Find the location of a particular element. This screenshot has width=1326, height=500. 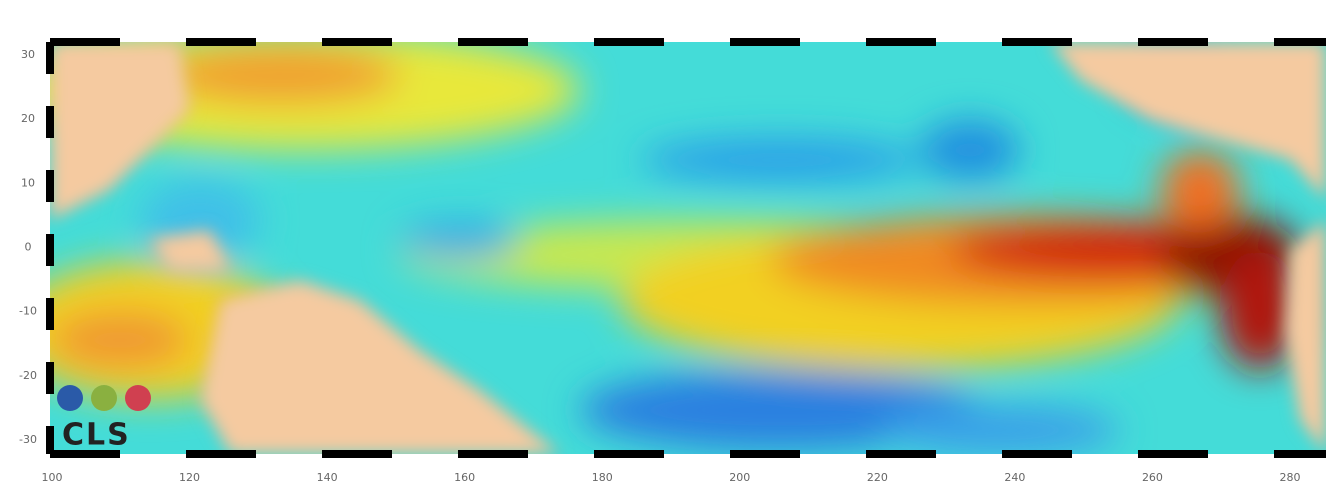

y-axis-label: -20 is located at coordinates (28, 375).